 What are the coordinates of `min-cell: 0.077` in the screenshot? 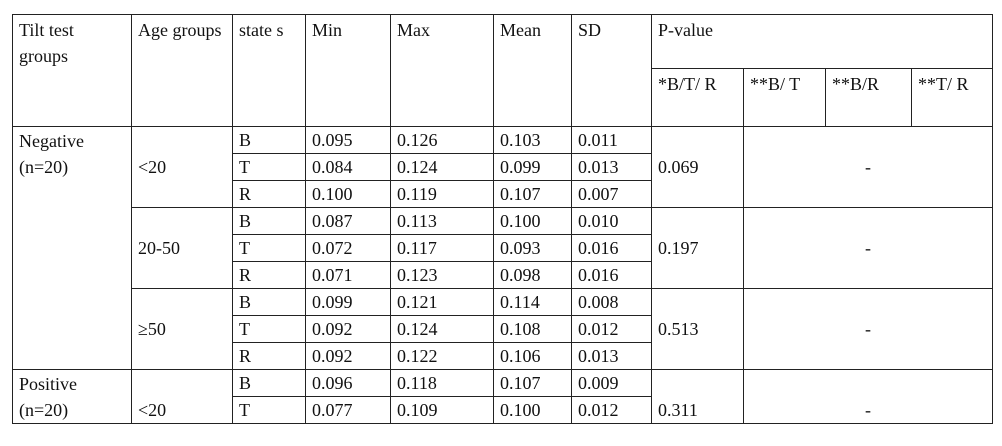 It's located at (348, 410).